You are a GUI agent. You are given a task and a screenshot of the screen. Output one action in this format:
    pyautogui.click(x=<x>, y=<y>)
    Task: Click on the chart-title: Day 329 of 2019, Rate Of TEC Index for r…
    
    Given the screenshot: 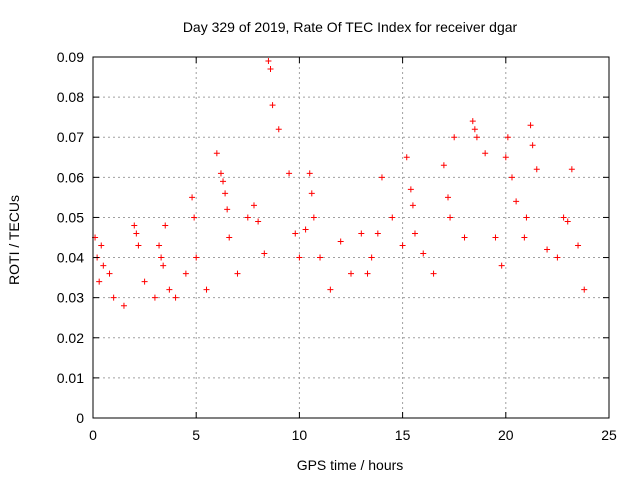 What is the action you would take?
    pyautogui.click(x=350, y=27)
    